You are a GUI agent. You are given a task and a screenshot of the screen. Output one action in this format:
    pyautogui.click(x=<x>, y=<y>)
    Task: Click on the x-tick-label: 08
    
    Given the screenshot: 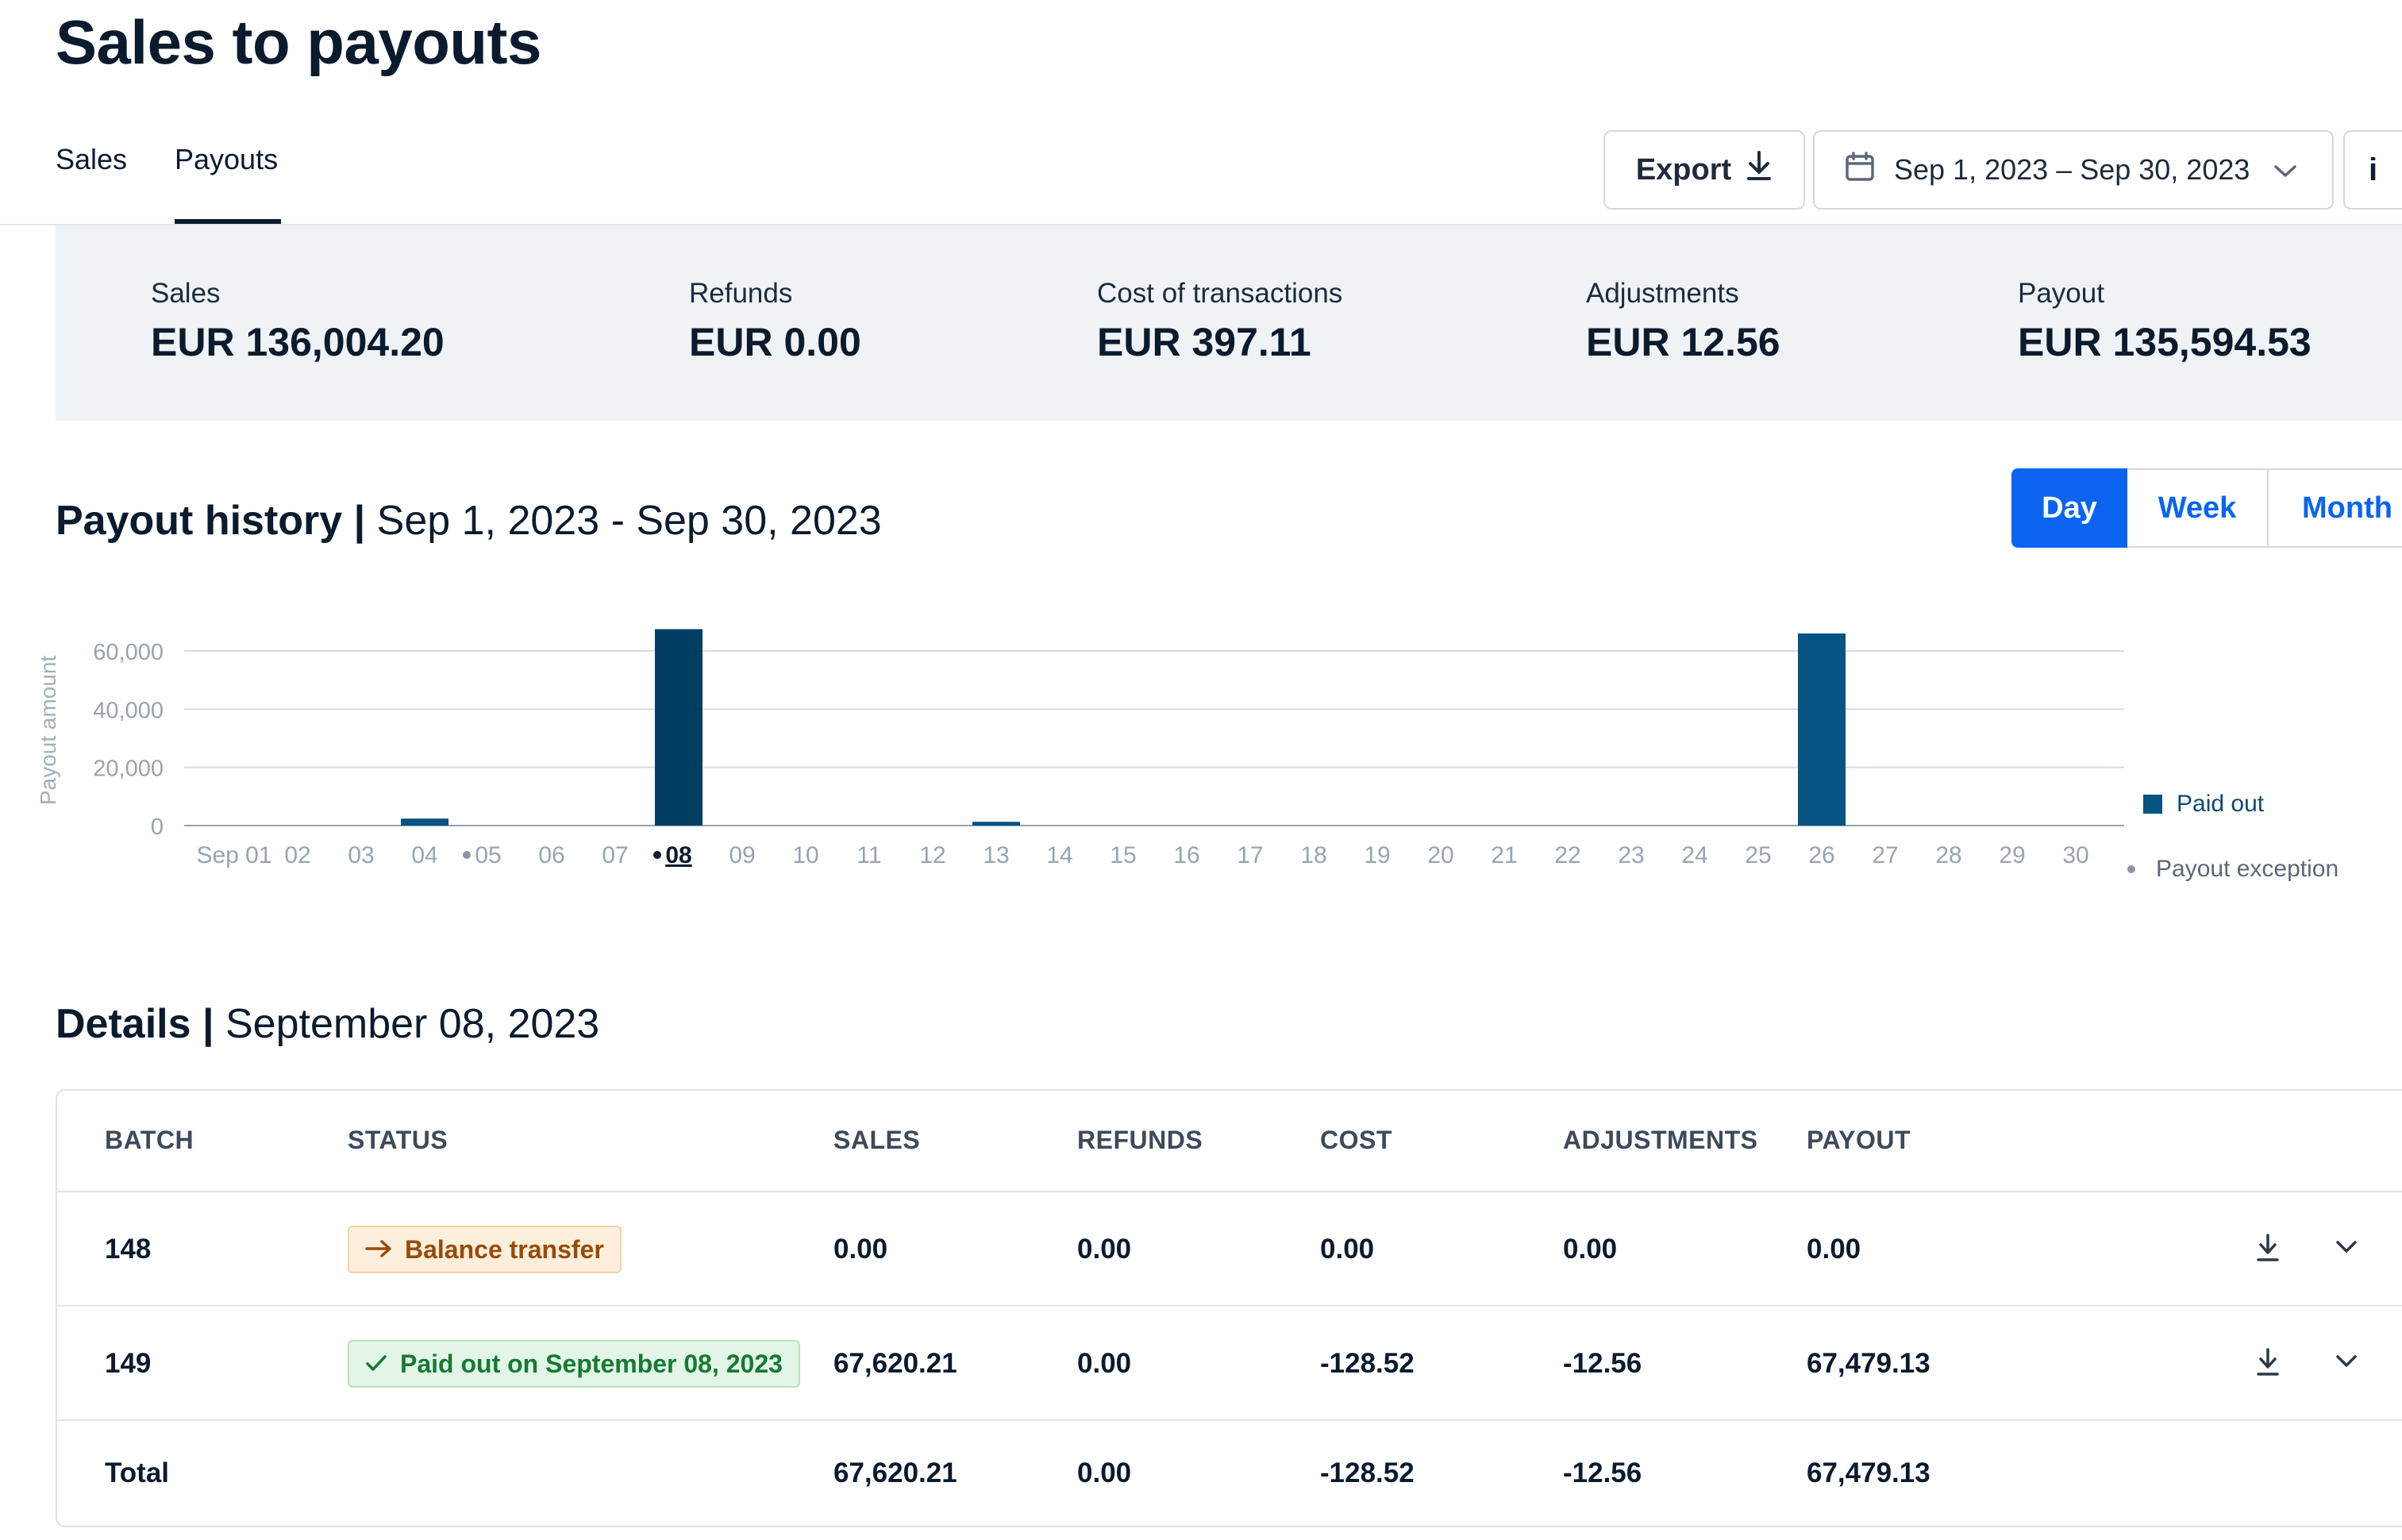 What is the action you would take?
    pyautogui.click(x=678, y=855)
    